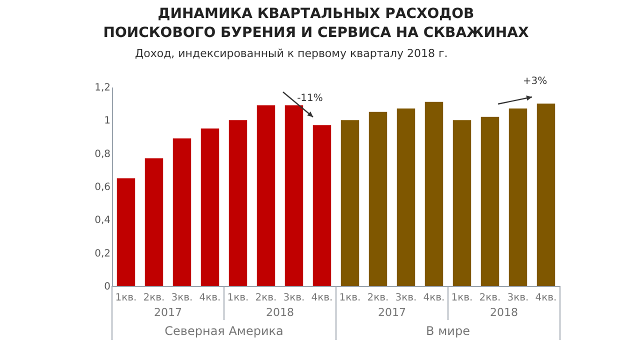  Describe the element at coordinates (316, 23) in the screenshot. I see `chart-title: ДИНАМИКА КВАРТАЛЬНЫХ РАСХОДОВ ПОИСКОВОГО БУРЕНИЯ И СЕРВИСА НА СКВАЖИНАХ` at that location.